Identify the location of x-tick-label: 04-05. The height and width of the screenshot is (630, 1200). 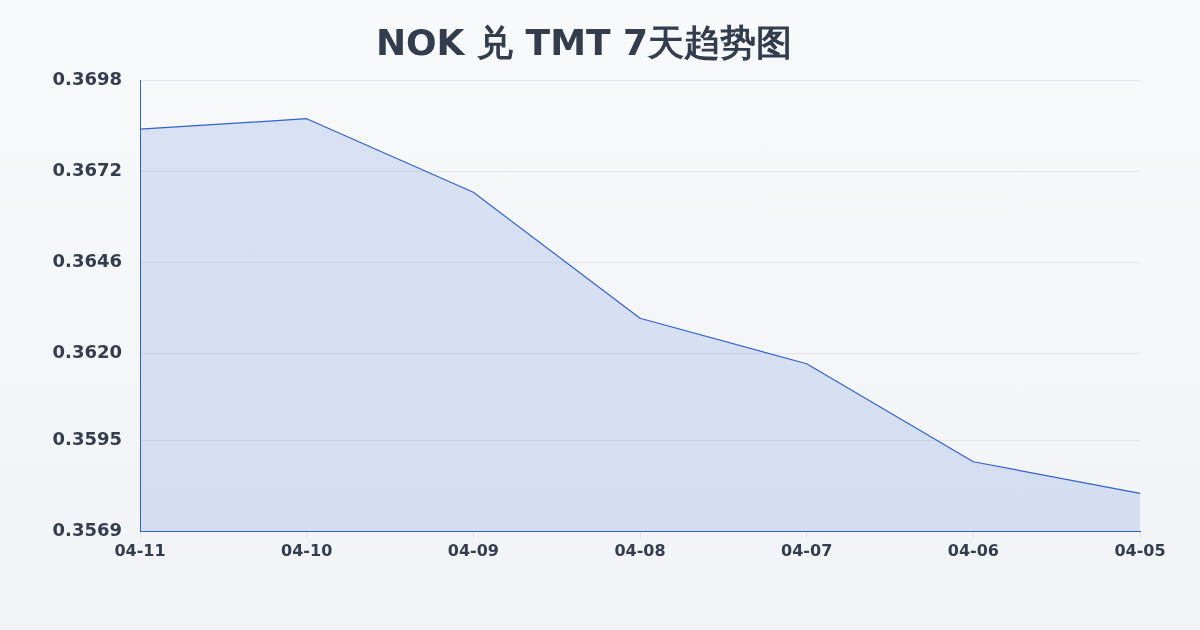
(1140, 550).